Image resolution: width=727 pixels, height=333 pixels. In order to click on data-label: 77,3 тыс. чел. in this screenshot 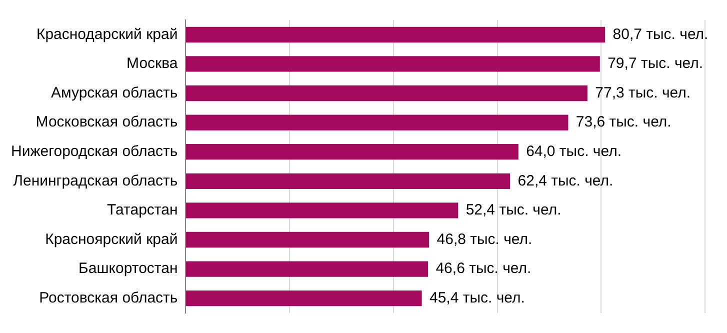, I will do `click(643, 93)`.